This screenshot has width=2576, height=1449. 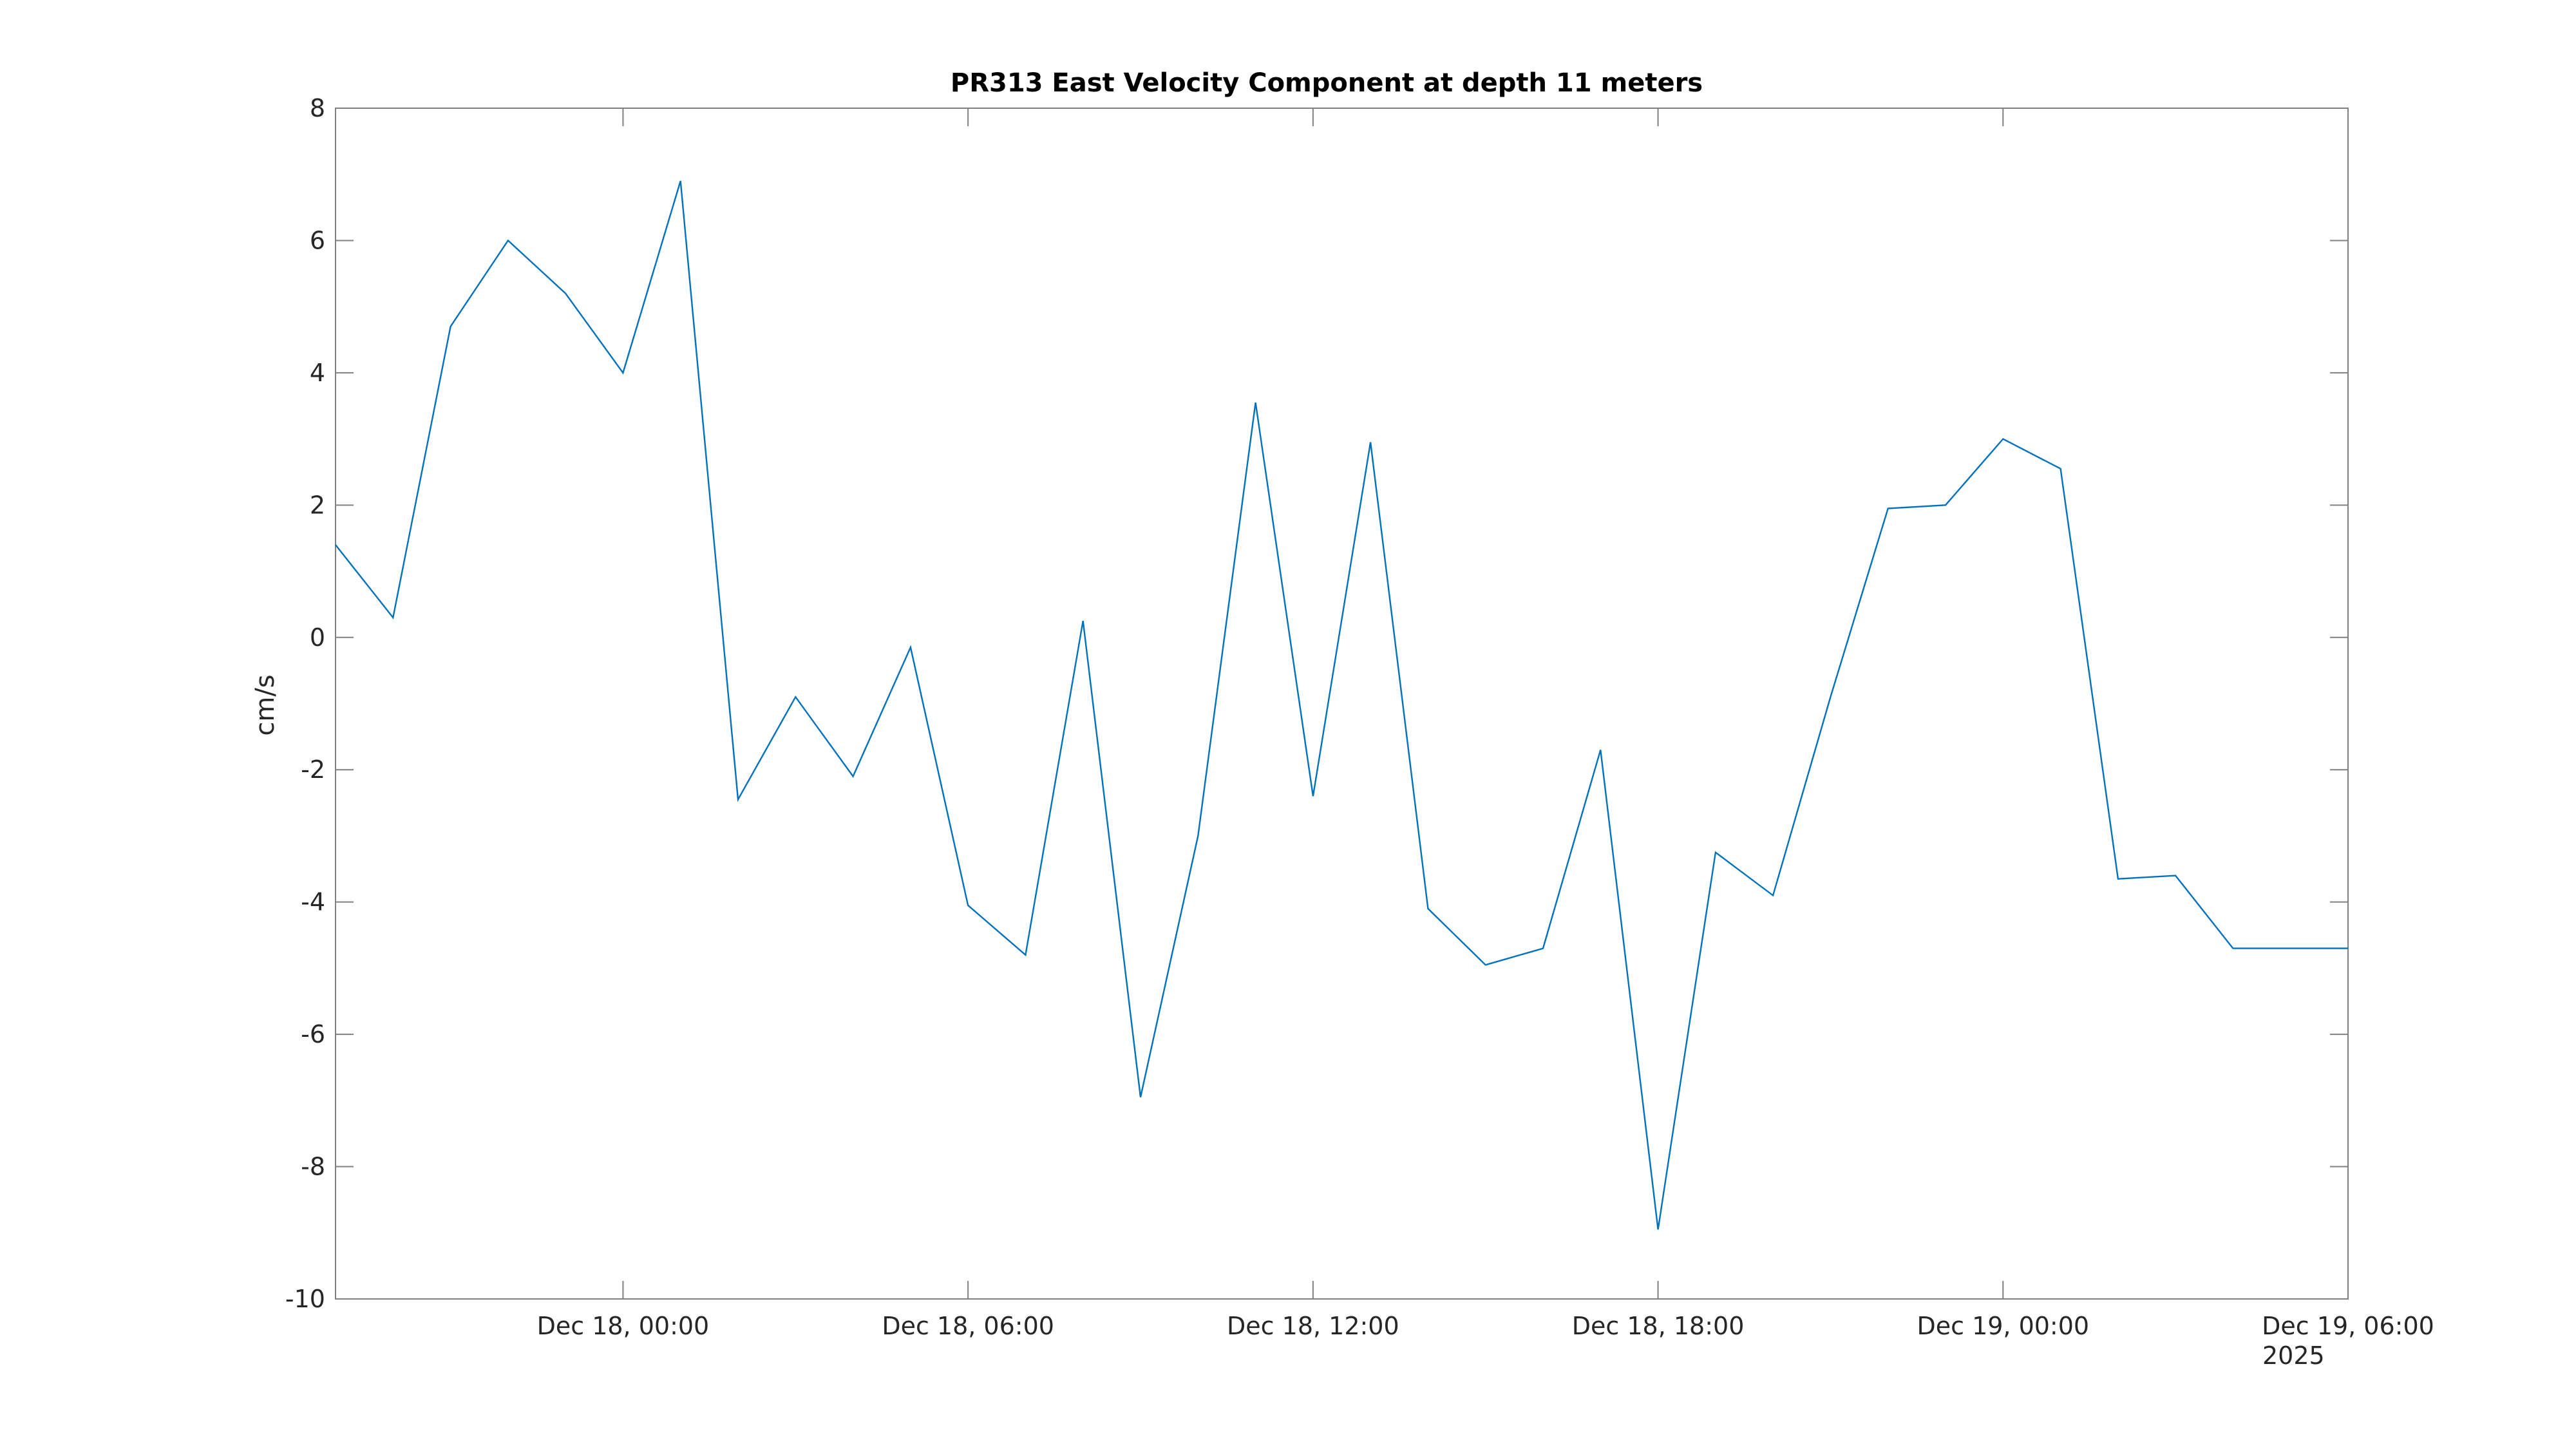 I want to click on x-axis-secondary-label: 2025, so click(x=2293, y=1355).